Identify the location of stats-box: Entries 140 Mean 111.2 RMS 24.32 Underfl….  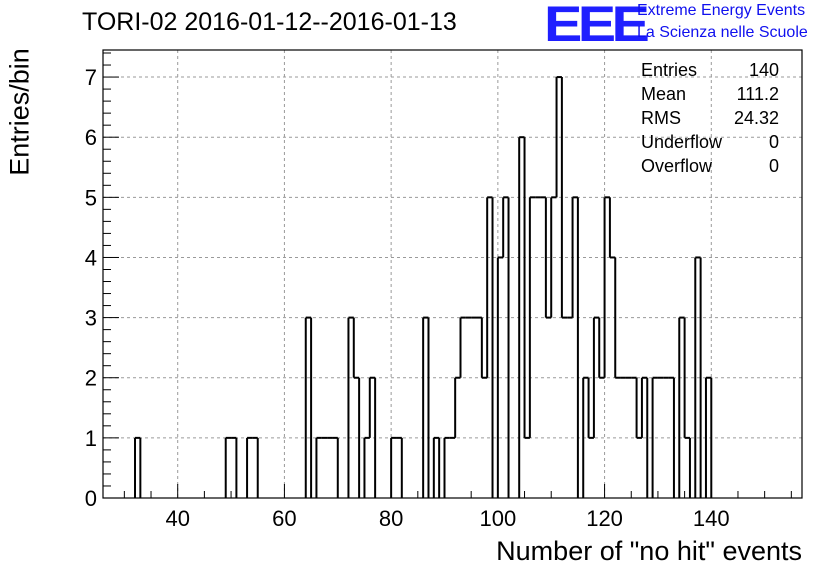
(710, 118).